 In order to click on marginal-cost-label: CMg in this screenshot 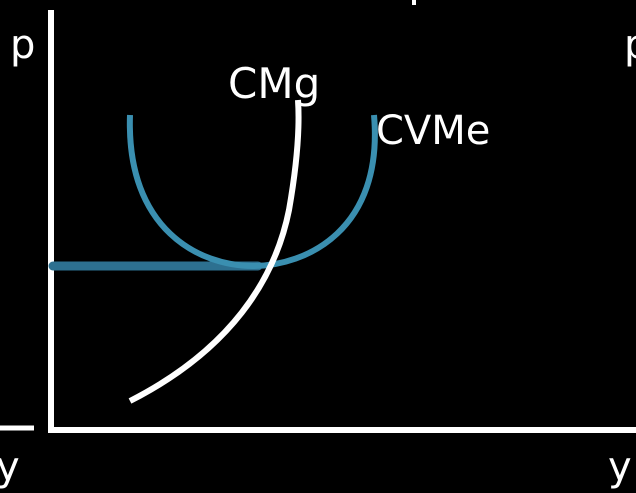, I will do `click(274, 83)`.